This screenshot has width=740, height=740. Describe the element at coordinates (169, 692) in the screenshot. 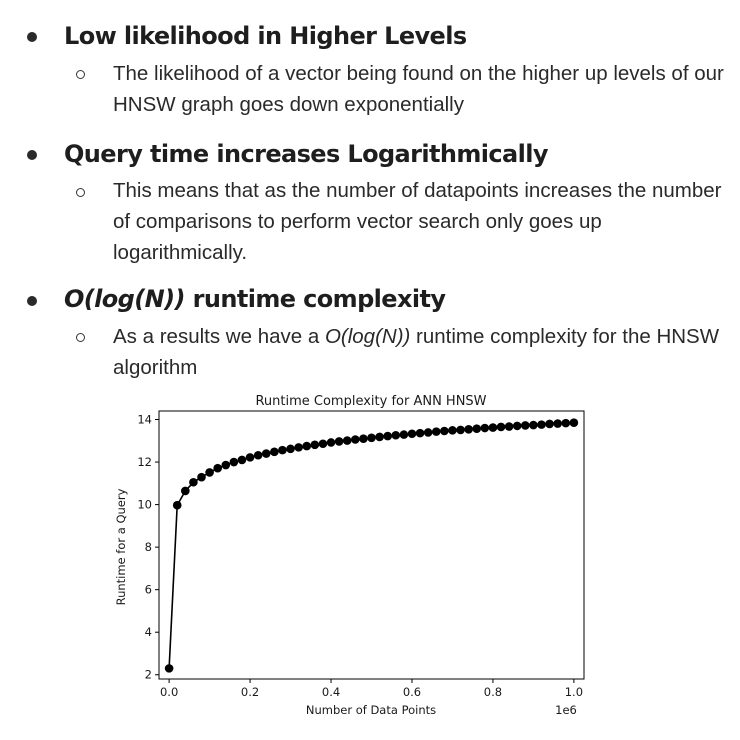

I see `x-tick-label: 0.0` at that location.